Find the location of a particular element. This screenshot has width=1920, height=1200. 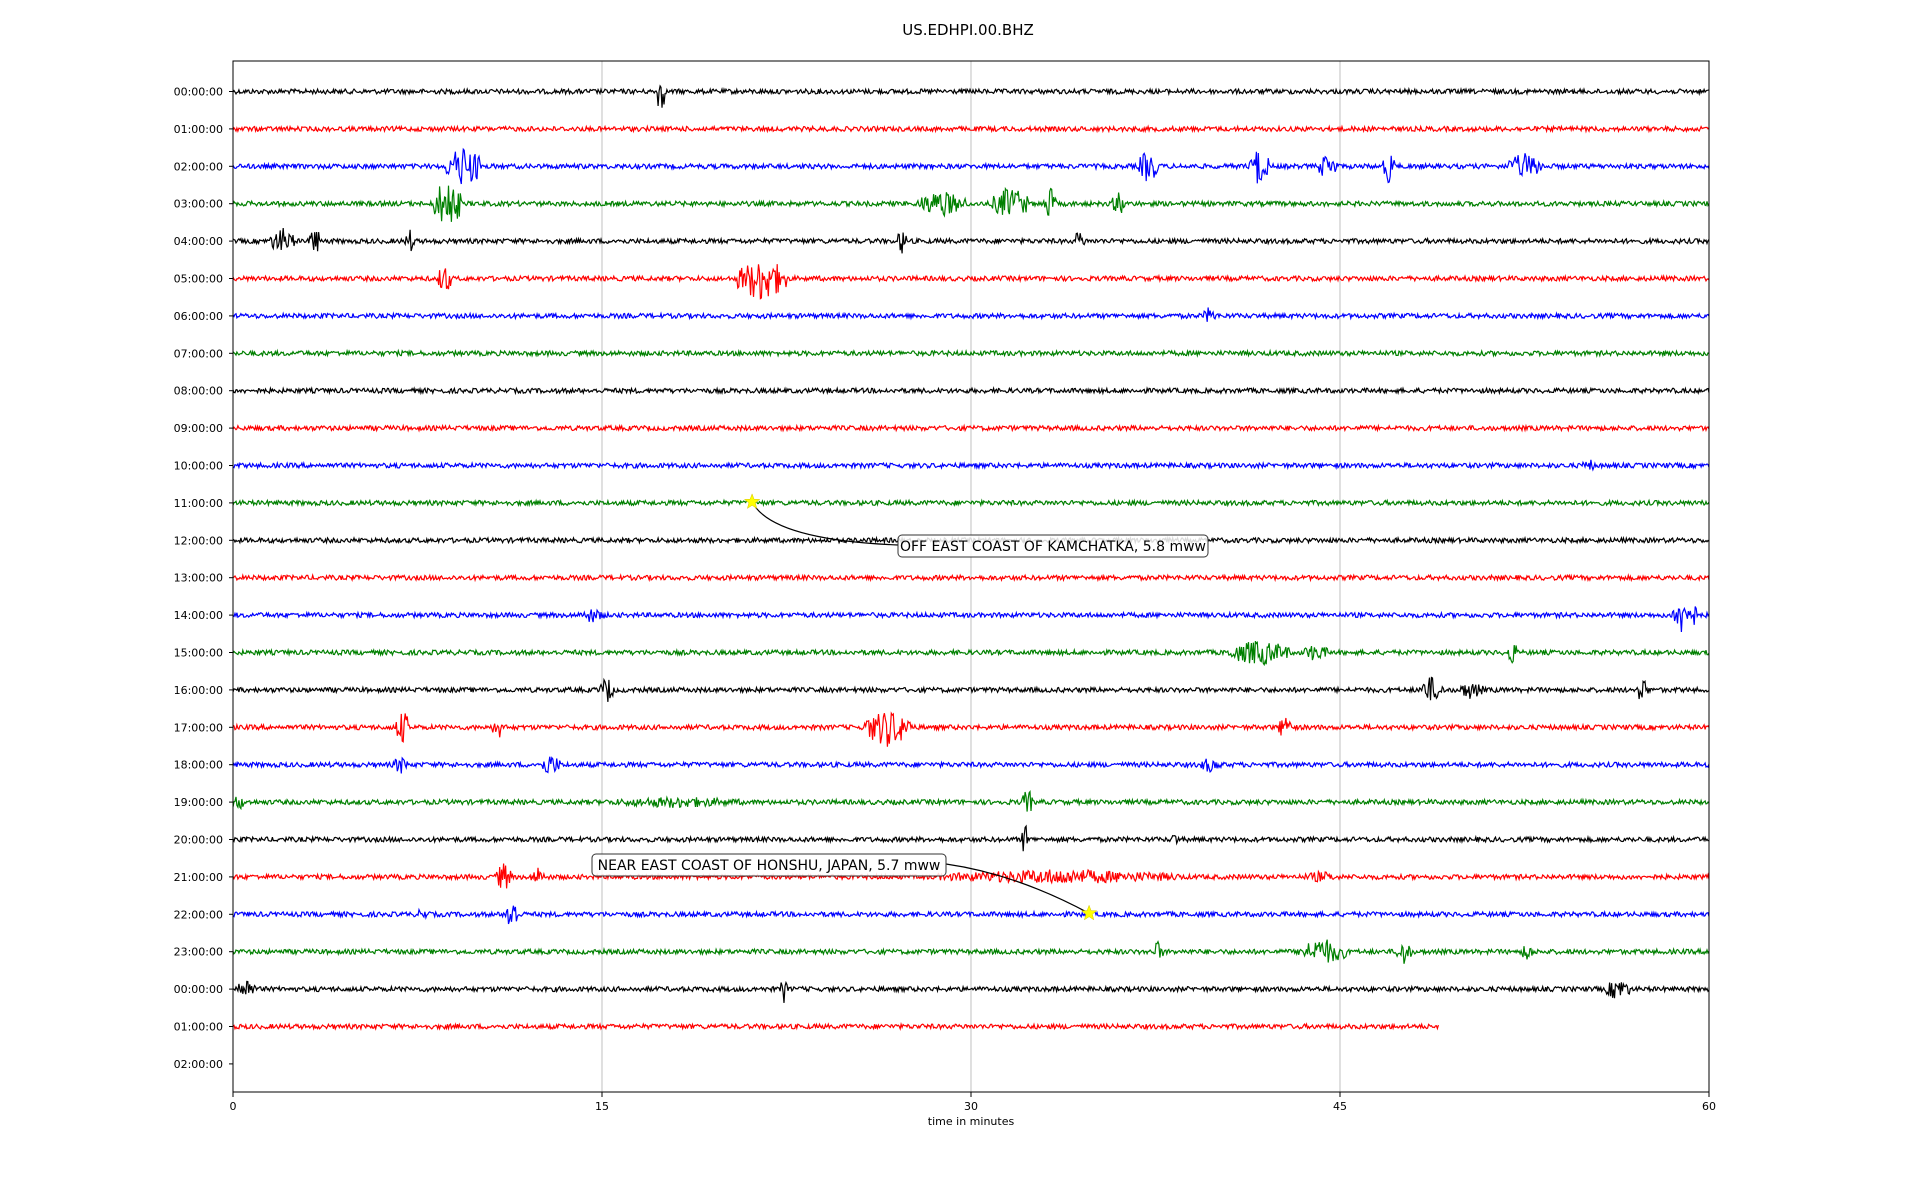

y-tick-label: 15:00:00 is located at coordinates (198, 653).